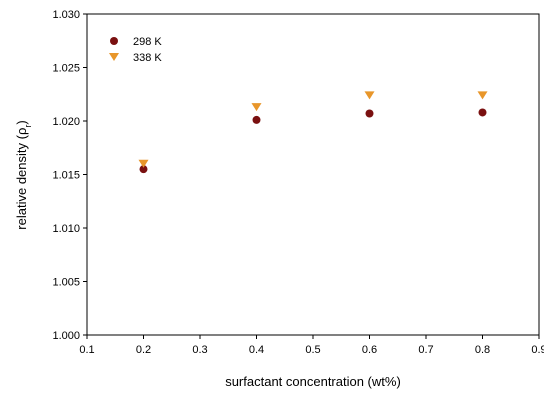 This screenshot has width=544, height=394. What do you see at coordinates (537, 350) in the screenshot?
I see `x-tick-label: 0.9` at bounding box center [537, 350].